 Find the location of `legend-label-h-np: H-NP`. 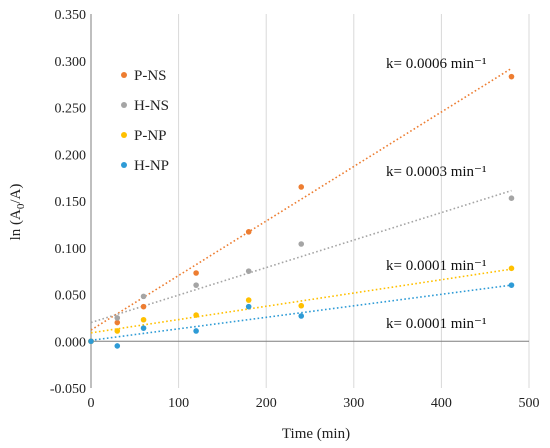

legend-label-h-np: H-NP is located at coordinates (151, 166).